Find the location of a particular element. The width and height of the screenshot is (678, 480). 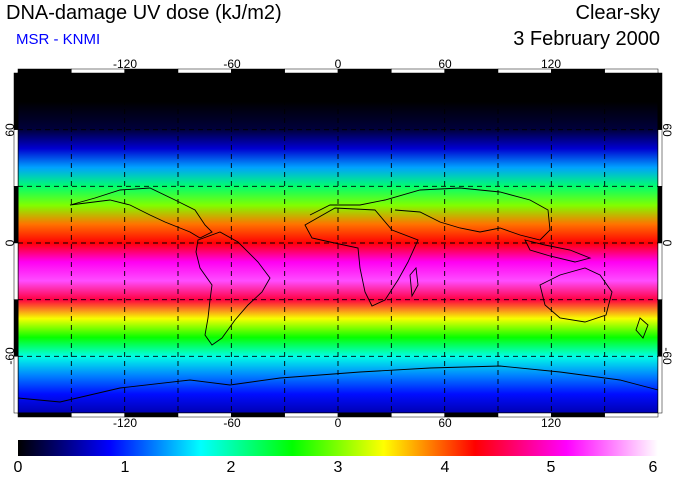

coastline-new-zealand is located at coordinates (642, 328).